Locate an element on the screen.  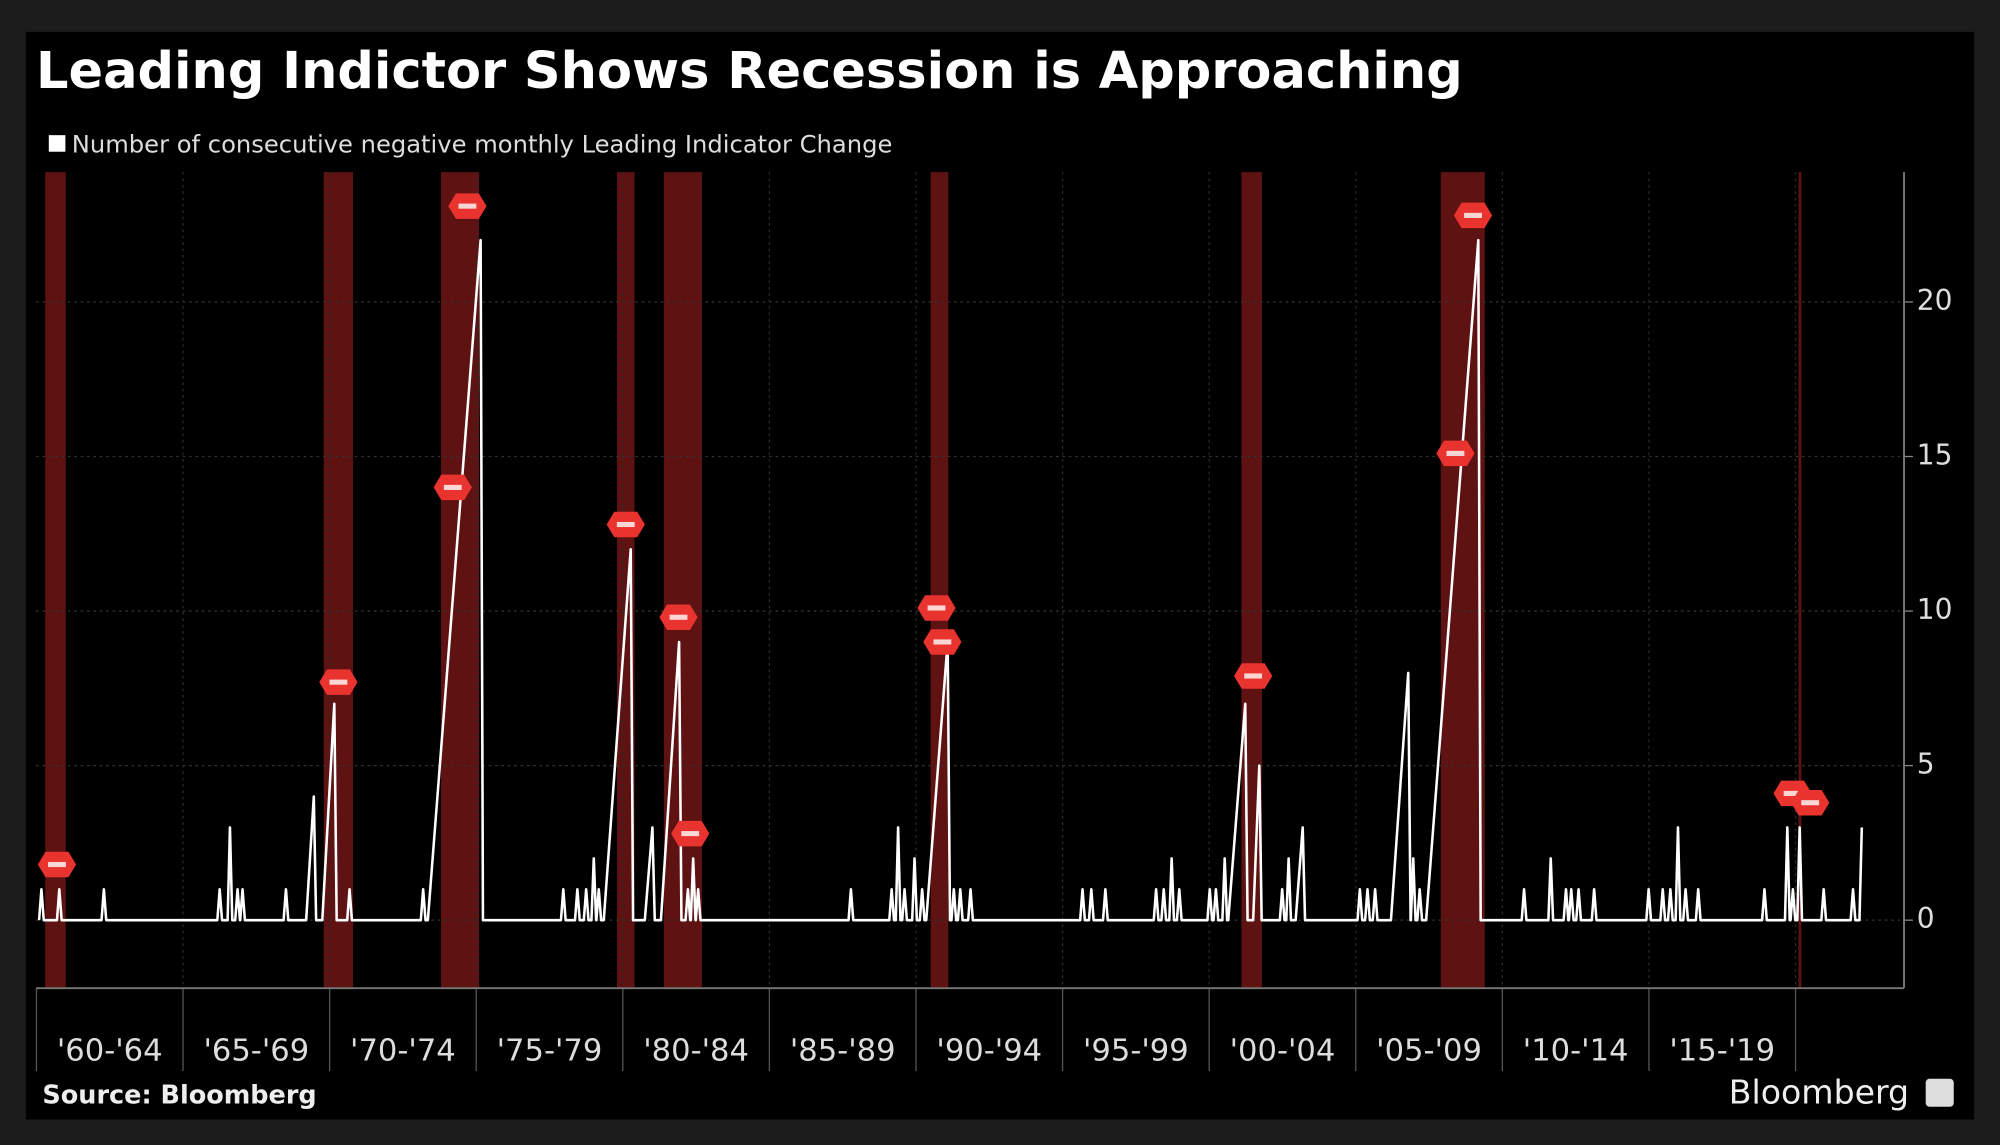
brand-icon is located at coordinates (1939, 1092).